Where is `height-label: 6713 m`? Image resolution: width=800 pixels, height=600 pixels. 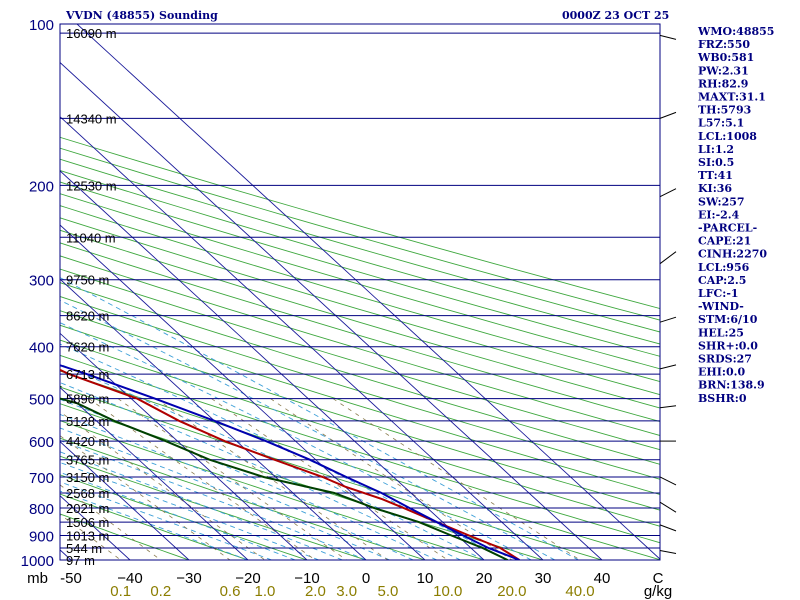
height-label: 6713 m is located at coordinates (87, 374).